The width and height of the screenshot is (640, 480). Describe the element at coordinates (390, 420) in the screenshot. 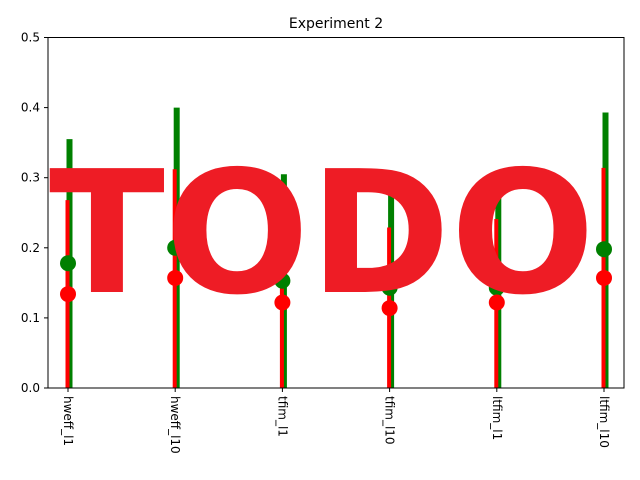

I see `x-tick-label: tfim_l10` at that location.